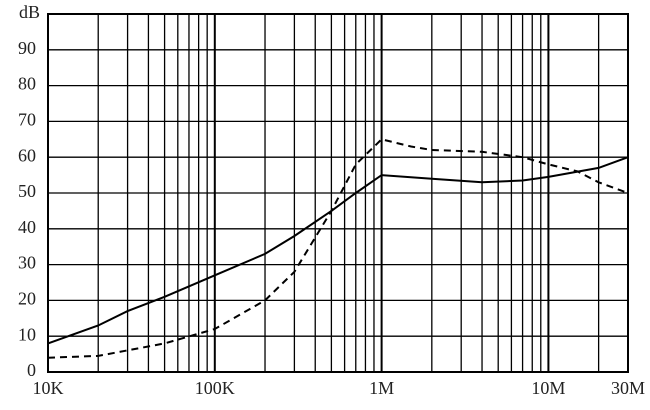 The height and width of the screenshot is (410, 650). What do you see at coordinates (29, 12) in the screenshot?
I see `y-axis-label: dB` at bounding box center [29, 12].